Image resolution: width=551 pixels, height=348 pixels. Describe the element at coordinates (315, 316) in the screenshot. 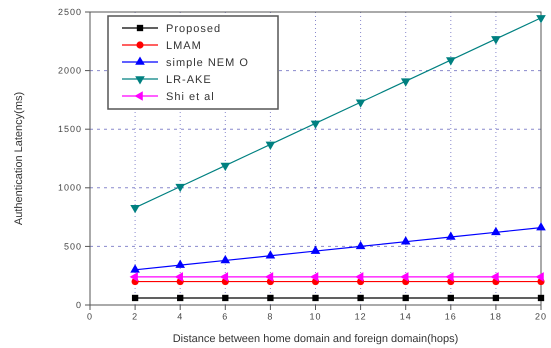

I see `x-tick-label: 10` at that location.